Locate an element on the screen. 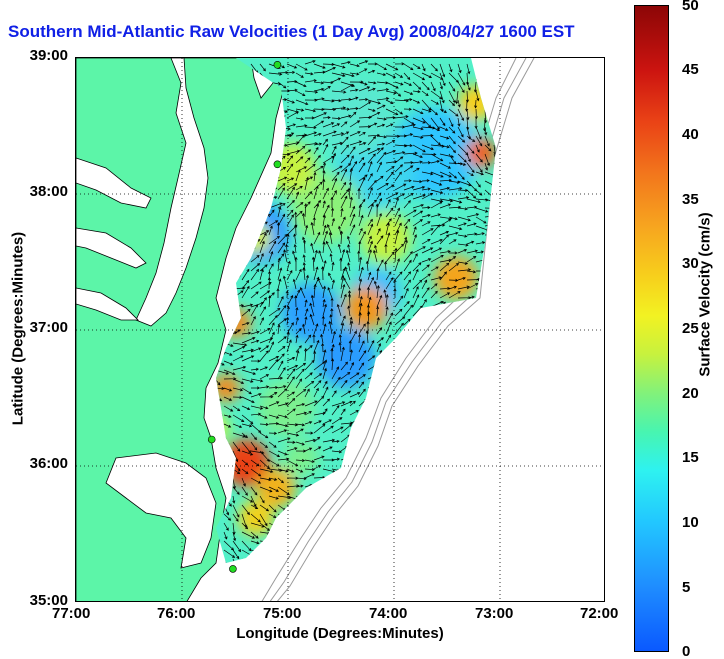 The image size is (724, 659). station-marker is located at coordinates (211, 439).